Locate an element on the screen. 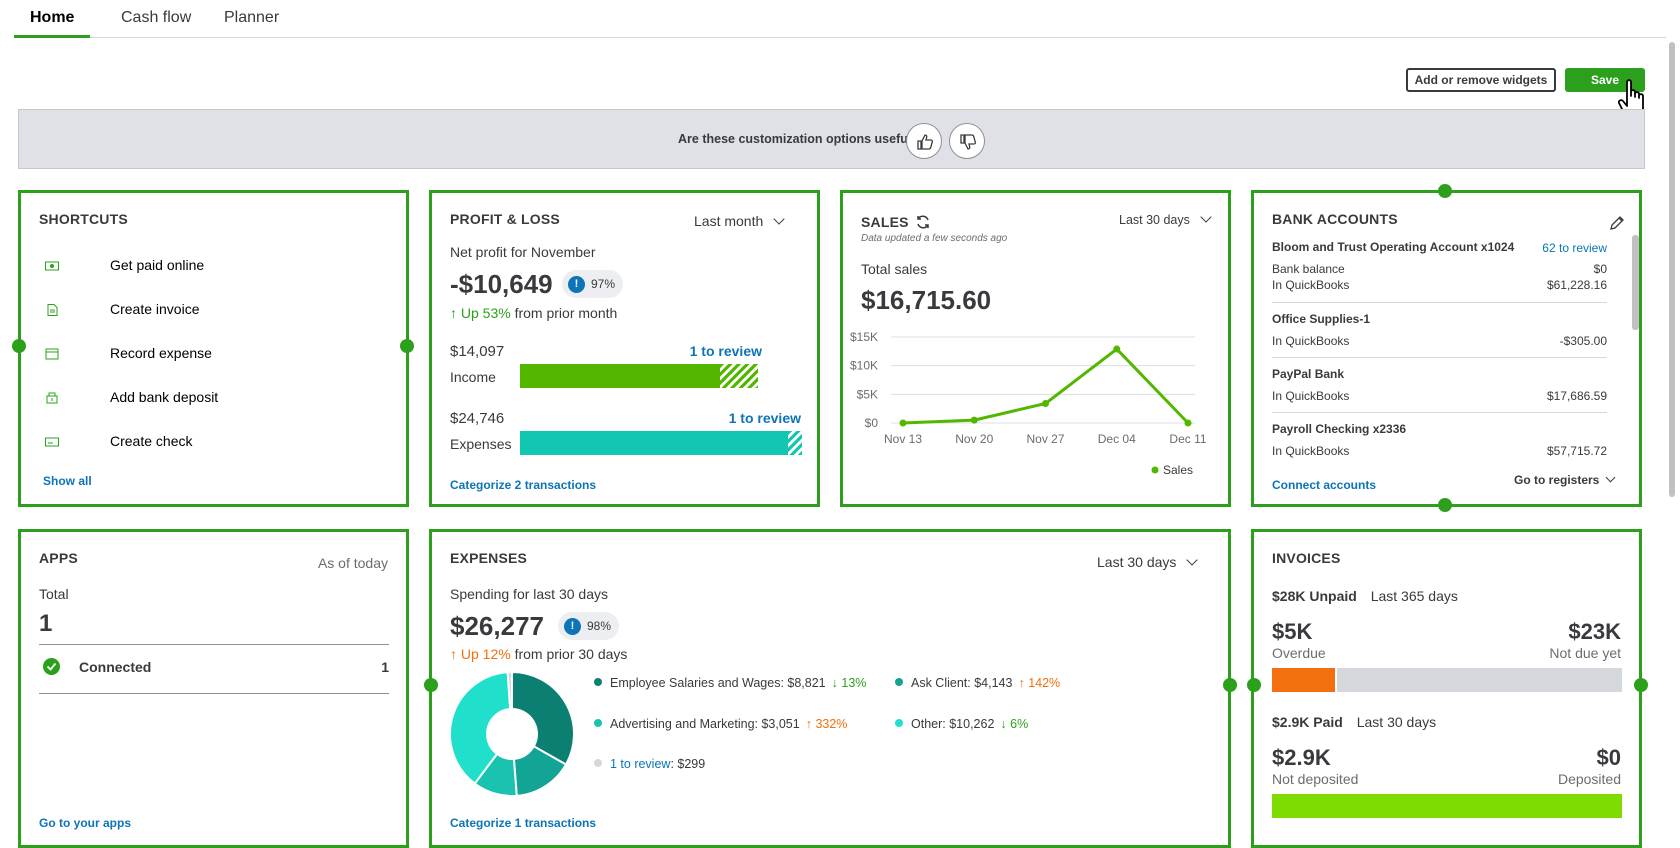 The width and height of the screenshot is (1680, 848). expenses-unreviewed-bar is located at coordinates (795, 443).